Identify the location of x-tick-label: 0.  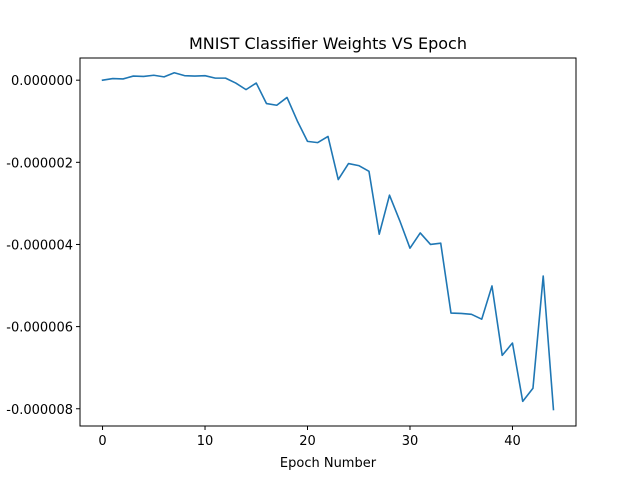
(102, 441).